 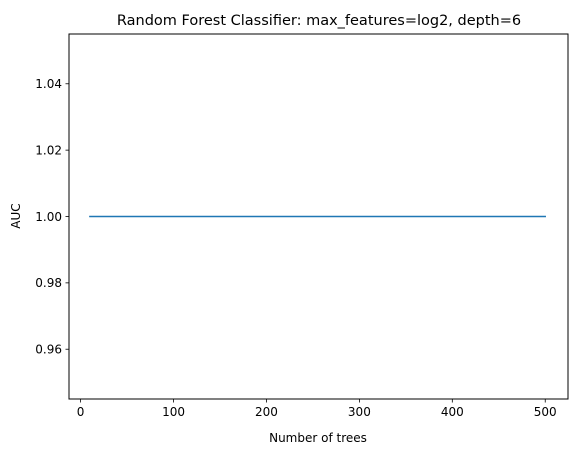 I want to click on y-tick-label: 1.04, so click(x=48, y=84).